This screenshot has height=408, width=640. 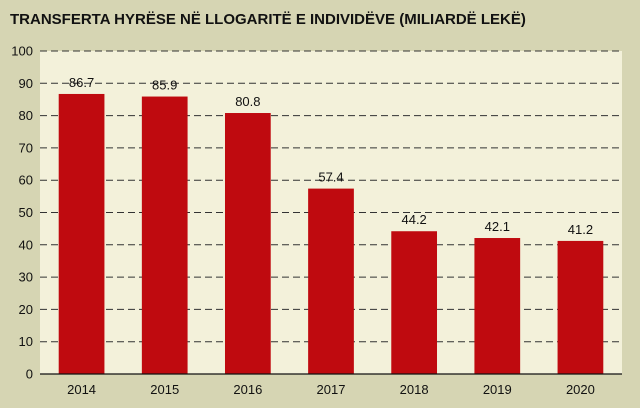 I want to click on bar-2015, so click(x=164, y=235).